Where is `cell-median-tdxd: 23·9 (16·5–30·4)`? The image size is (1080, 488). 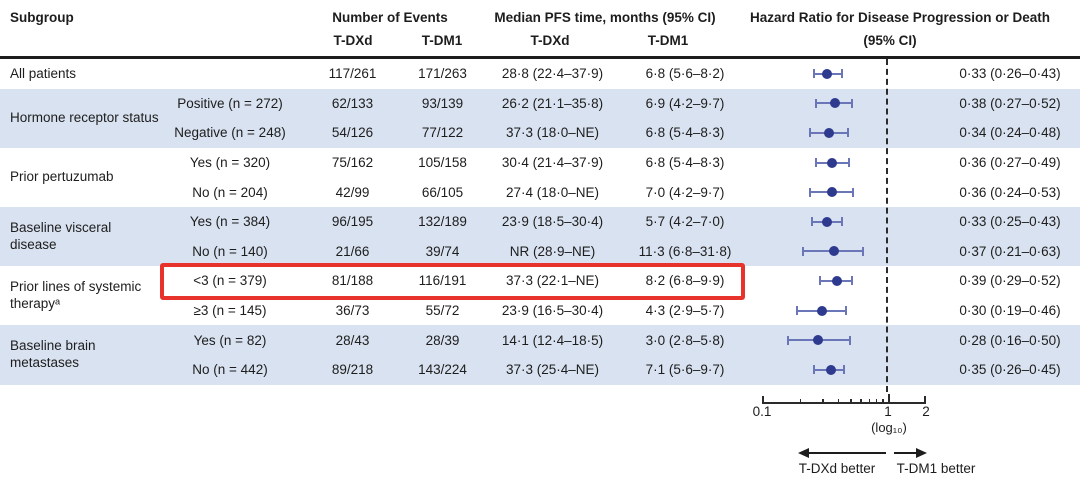
cell-median-tdxd: 23·9 (16·5–30·4) is located at coordinates (552, 311).